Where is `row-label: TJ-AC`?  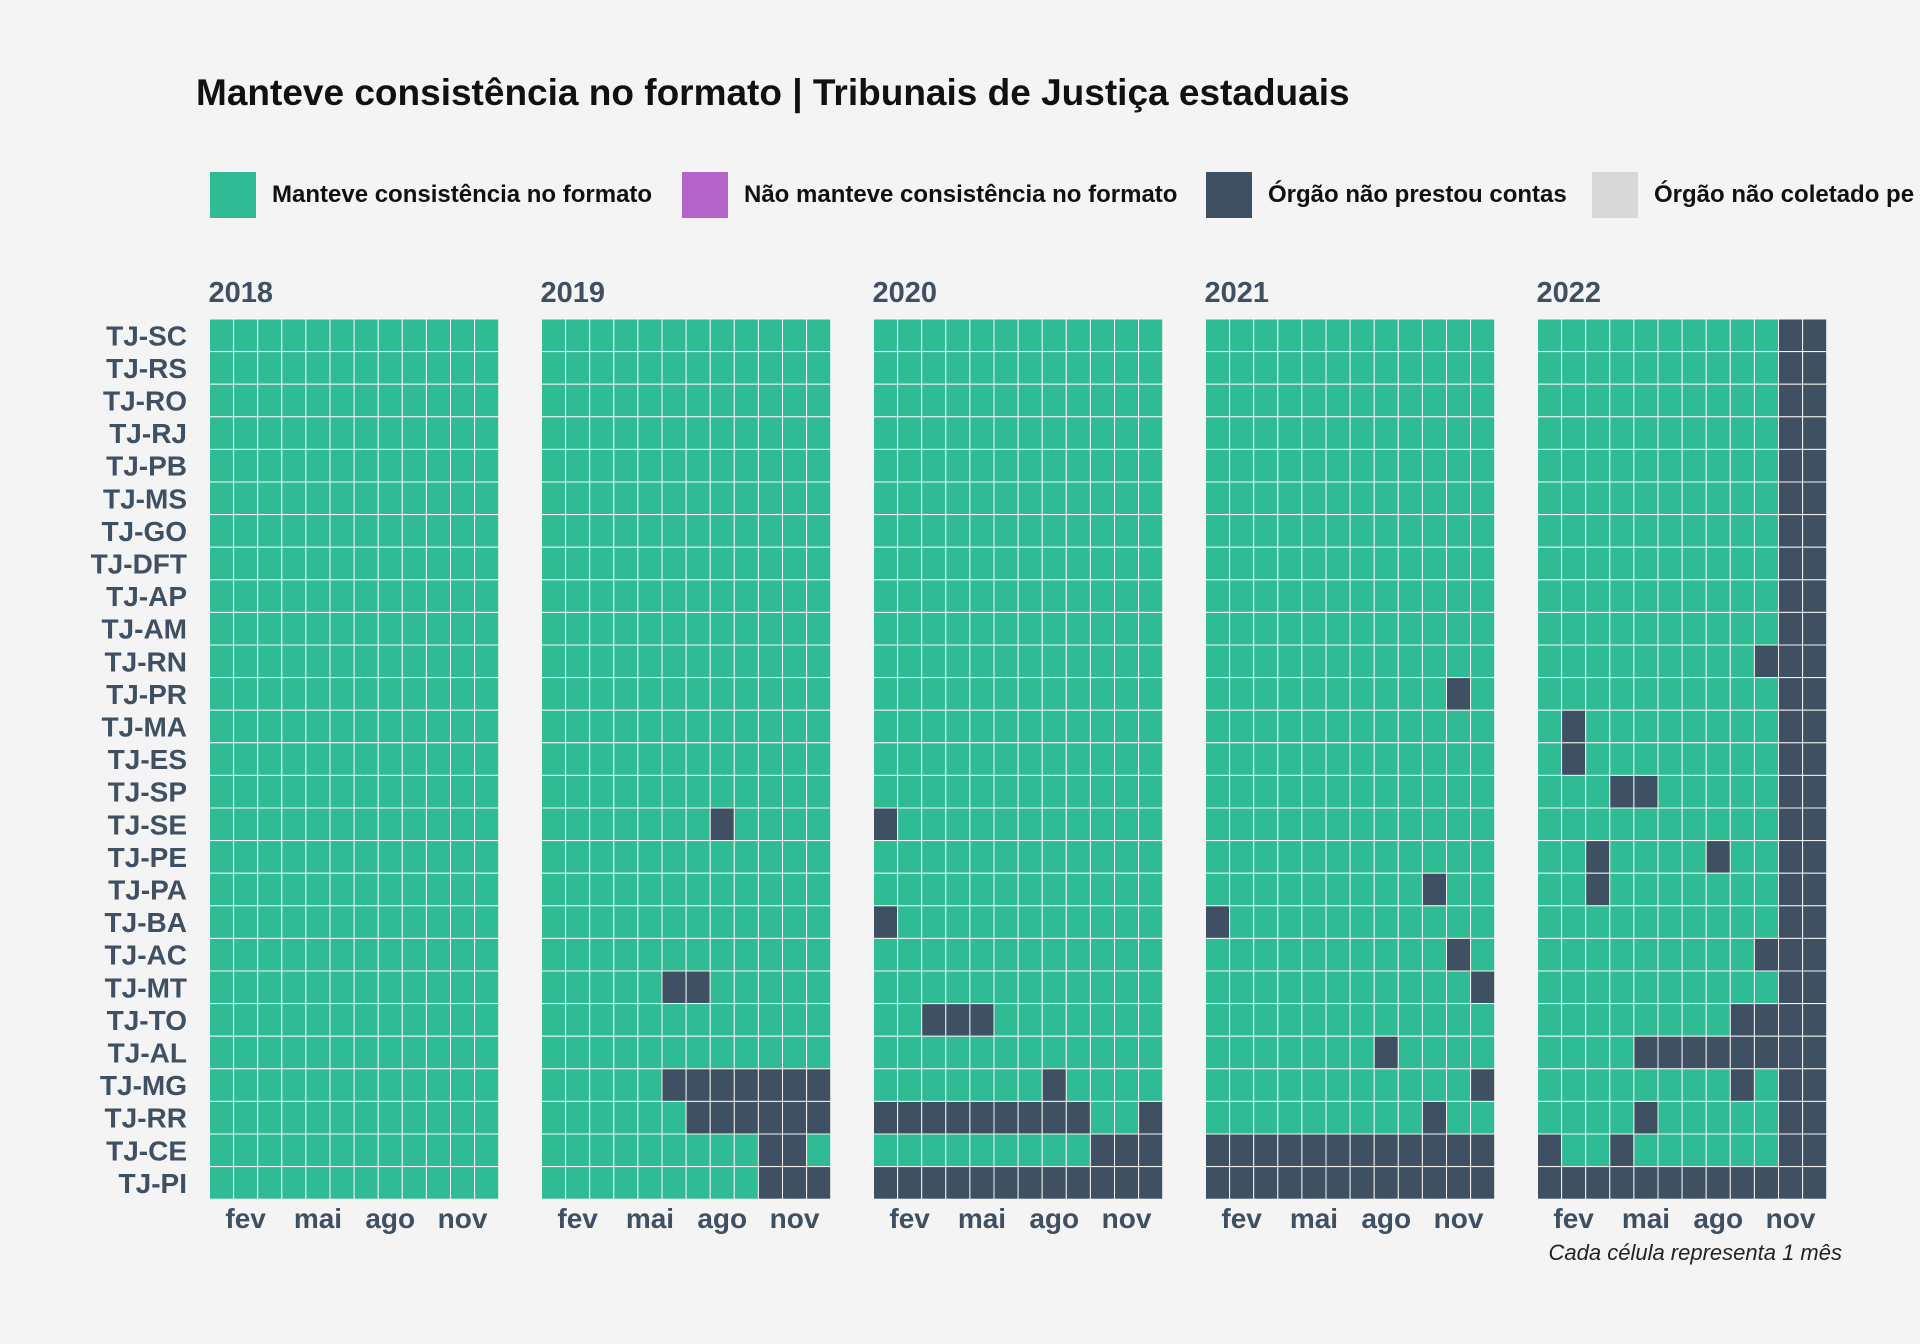
row-label: TJ-AC is located at coordinates (146, 955).